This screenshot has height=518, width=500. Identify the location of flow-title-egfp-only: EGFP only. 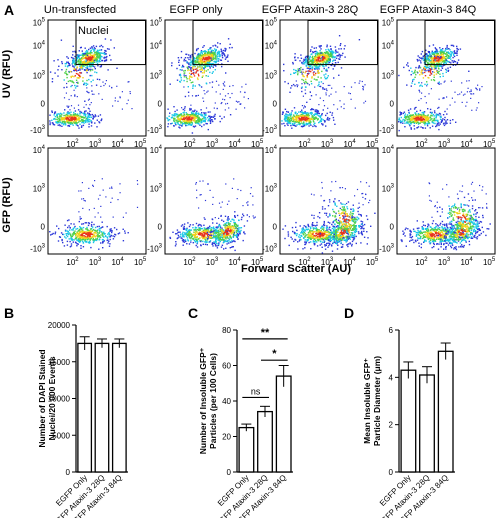
(196, 10).